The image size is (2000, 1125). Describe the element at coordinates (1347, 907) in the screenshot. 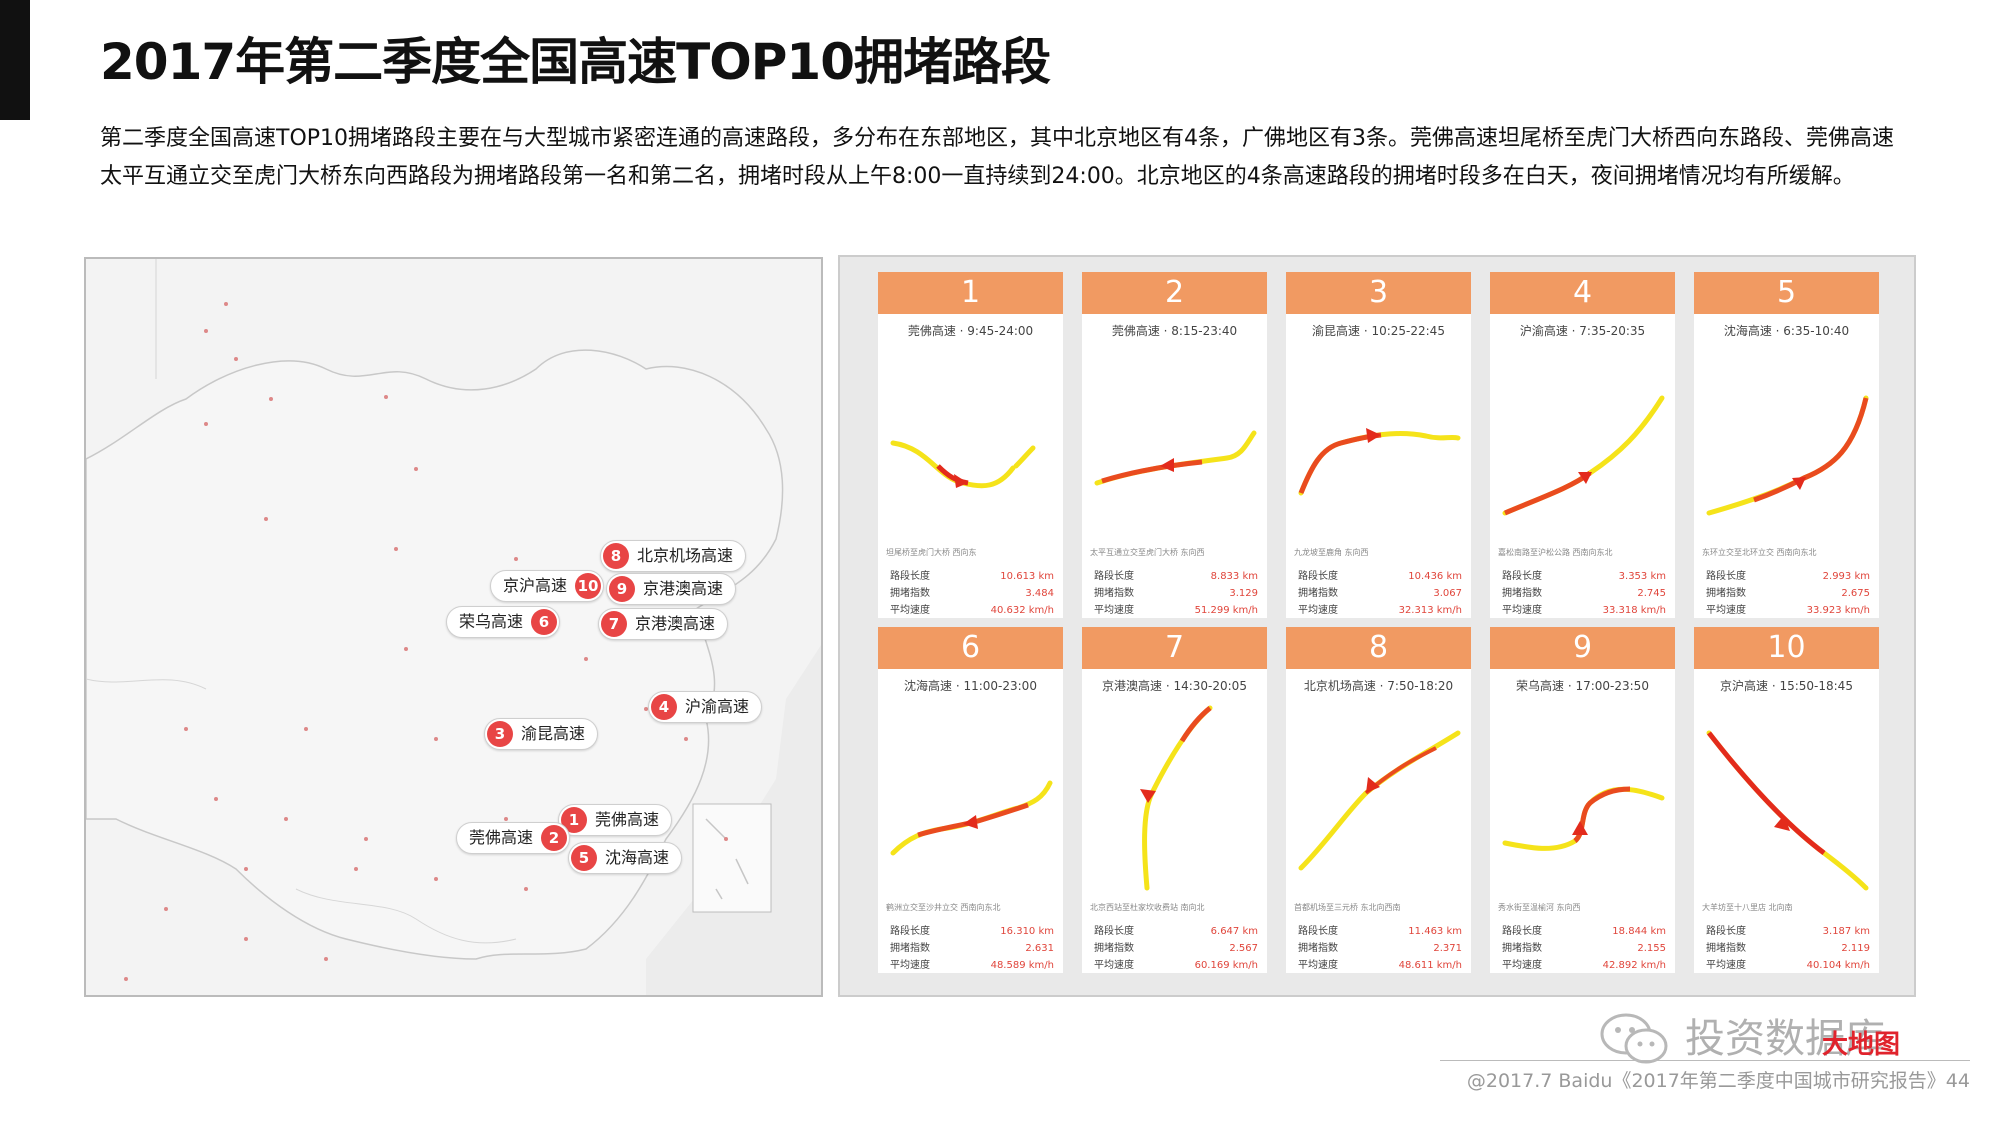

I see `card-route-segment: 首都机场至三元桥 东北向西南` at that location.